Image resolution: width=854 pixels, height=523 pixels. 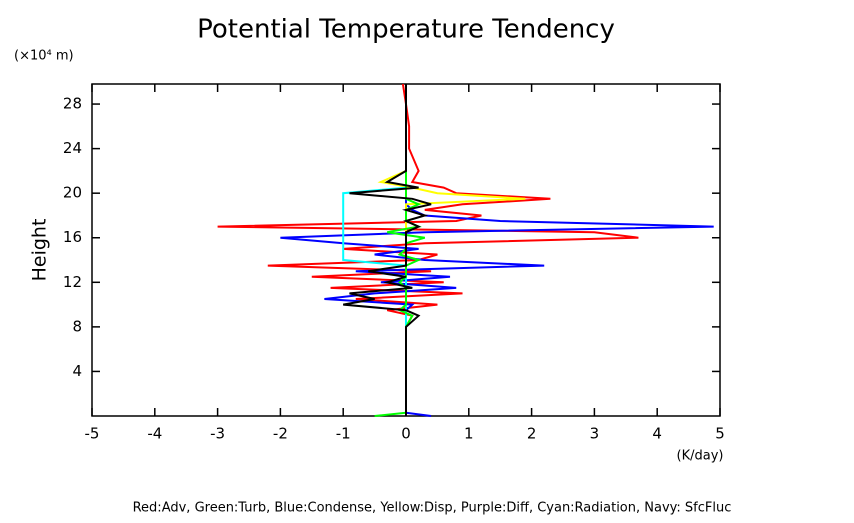 What do you see at coordinates (700, 456) in the screenshot?
I see `x-unit-label: (K/day)` at bounding box center [700, 456].